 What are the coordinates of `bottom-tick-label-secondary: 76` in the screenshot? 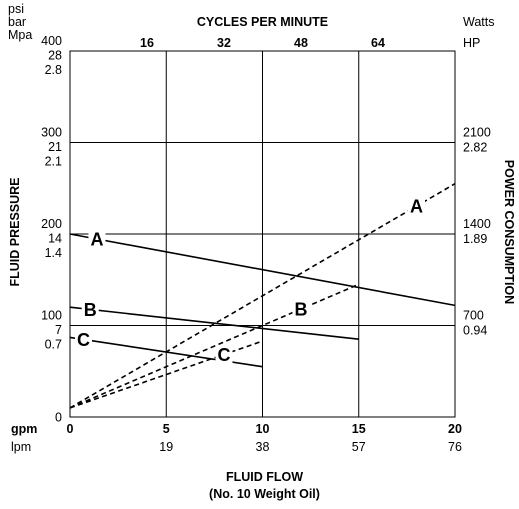 It's located at (455, 447).